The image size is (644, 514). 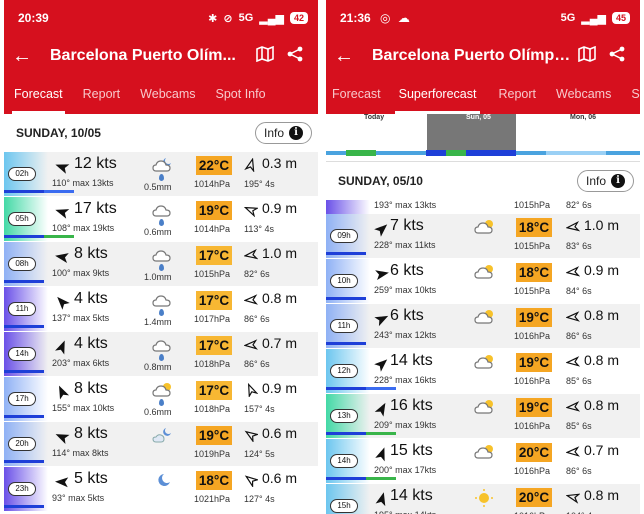 What do you see at coordinates (635, 94) in the screenshot?
I see `tab-spot-info: Spot I` at bounding box center [635, 94].